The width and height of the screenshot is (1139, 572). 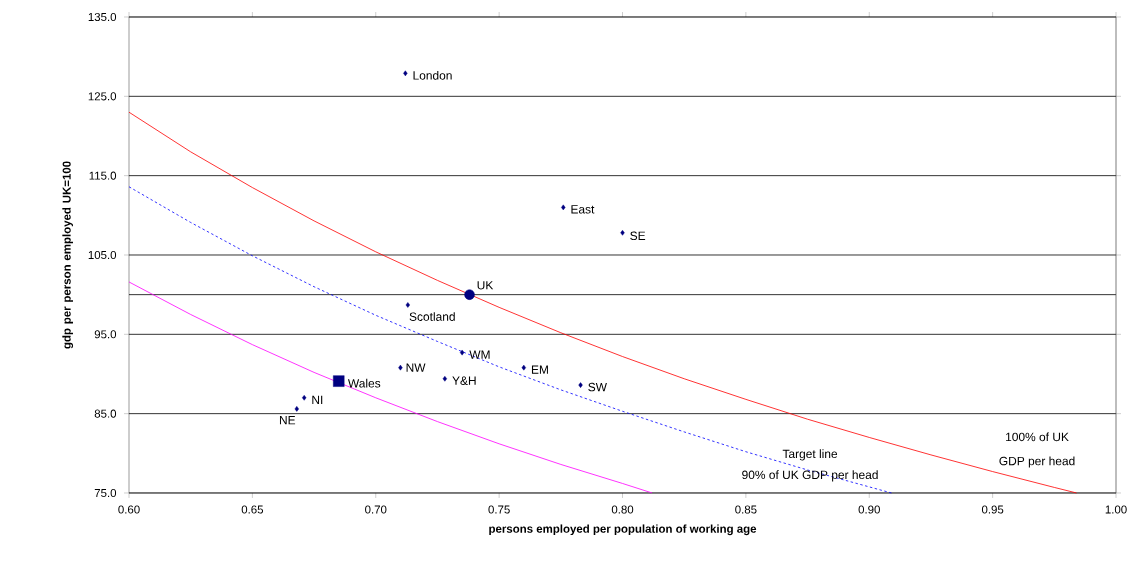 What do you see at coordinates (810, 455) in the screenshot?
I see `annotation: Target line` at bounding box center [810, 455].